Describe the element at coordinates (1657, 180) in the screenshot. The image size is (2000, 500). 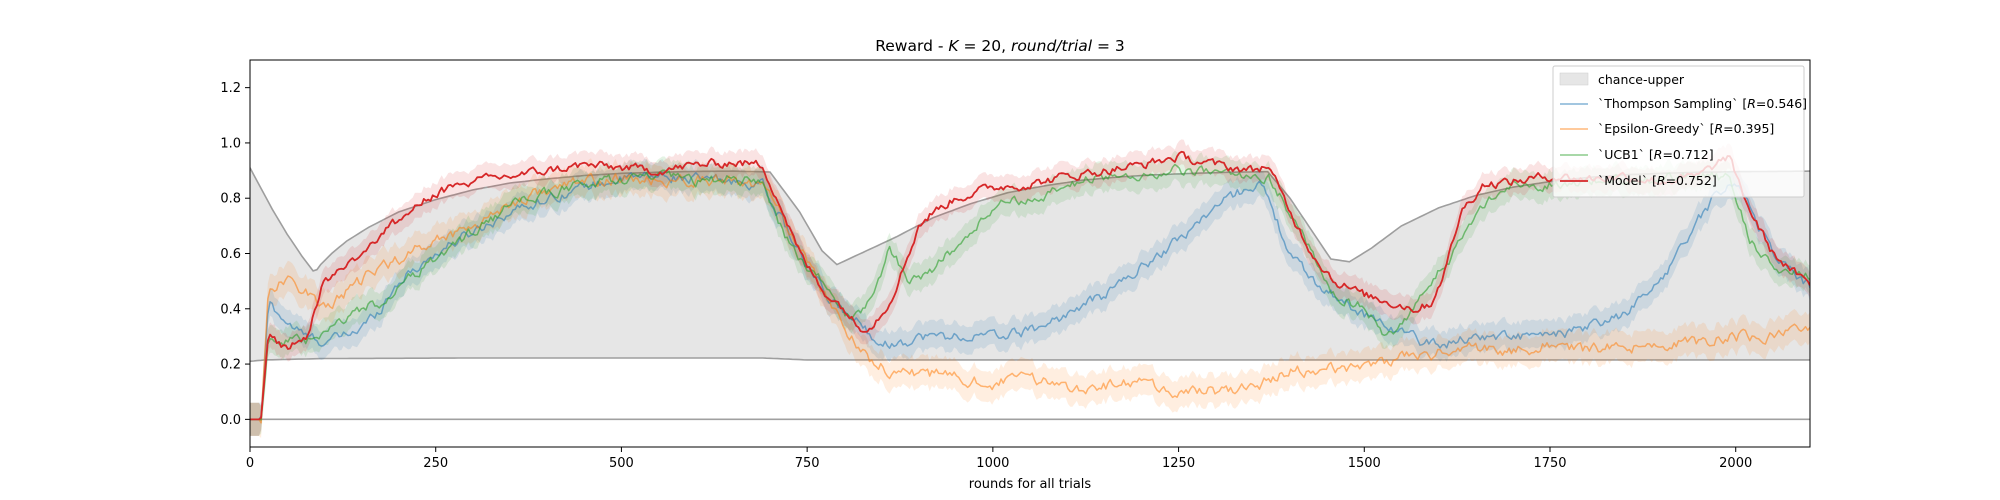
I see `legend-label-model: `Model` [R=0.752]` at that location.